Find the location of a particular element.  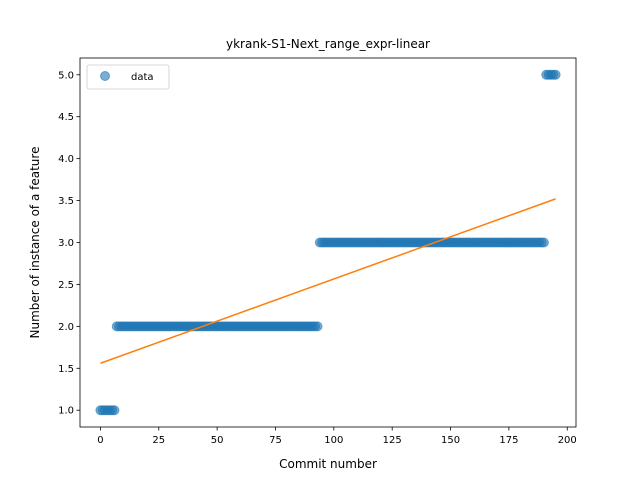

y-tick-label: 2.5 is located at coordinates (66, 285).